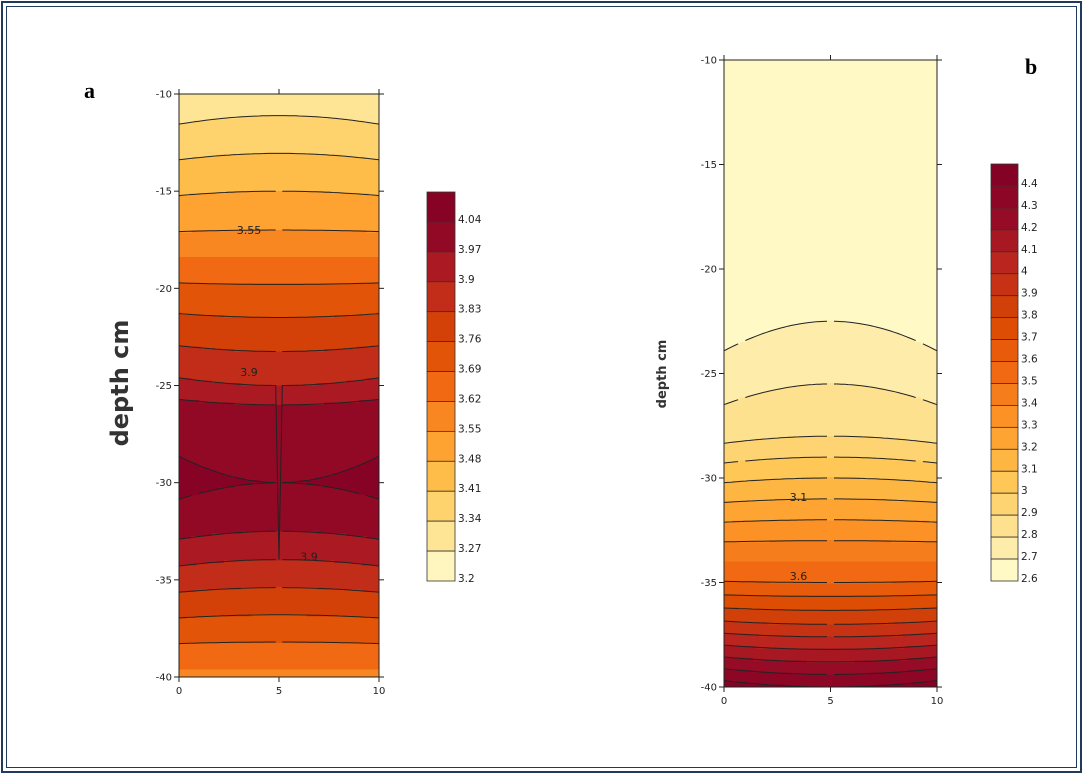 This screenshot has height=778, width=1088. What do you see at coordinates (249, 230) in the screenshot?
I see `contour-label: 3.55` at bounding box center [249, 230].